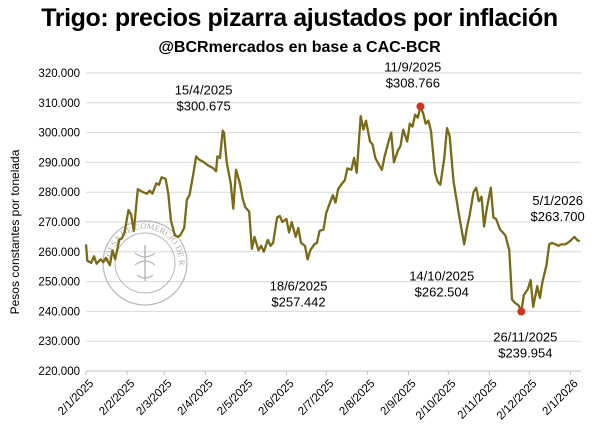 Image resolution: width=599 pixels, height=435 pixels. What do you see at coordinates (196, 398) in the screenshot?
I see `x-tick-label: 2/4/2025` at bounding box center [196, 398].